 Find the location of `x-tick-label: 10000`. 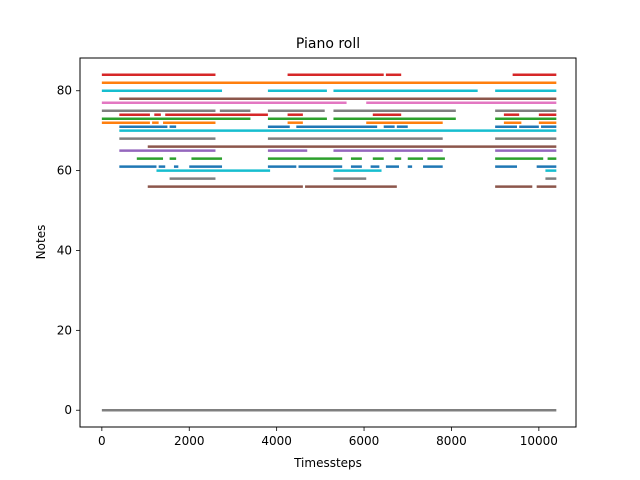

x-tick-label: 10000 is located at coordinates (539, 441).